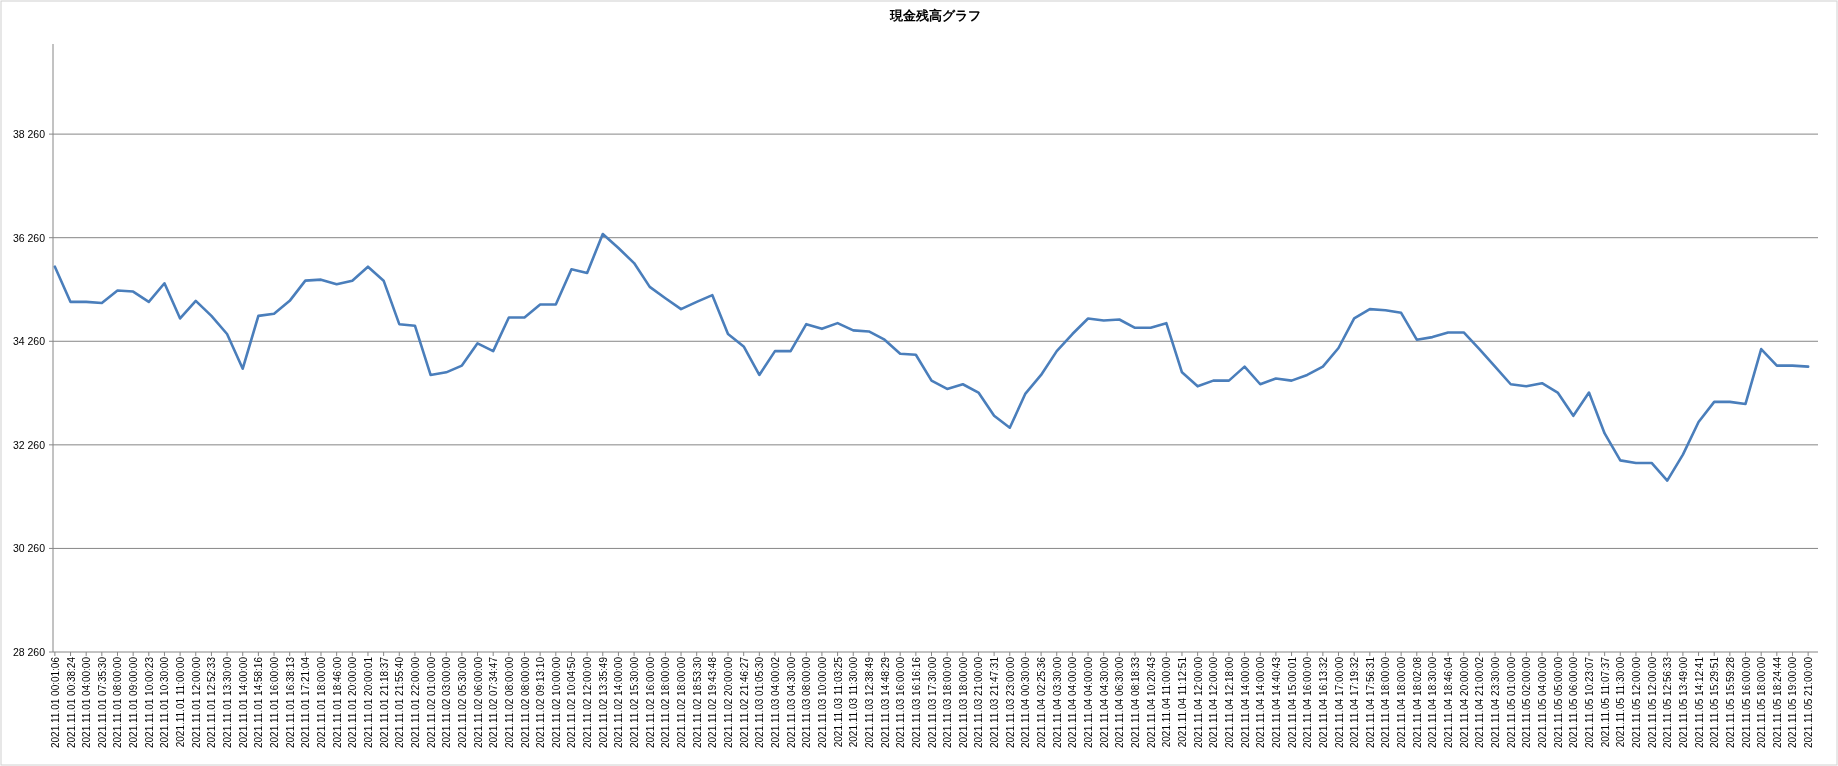 The height and width of the screenshot is (766, 1838). I want to click on y-tick-label: 32 260, so click(29, 444).